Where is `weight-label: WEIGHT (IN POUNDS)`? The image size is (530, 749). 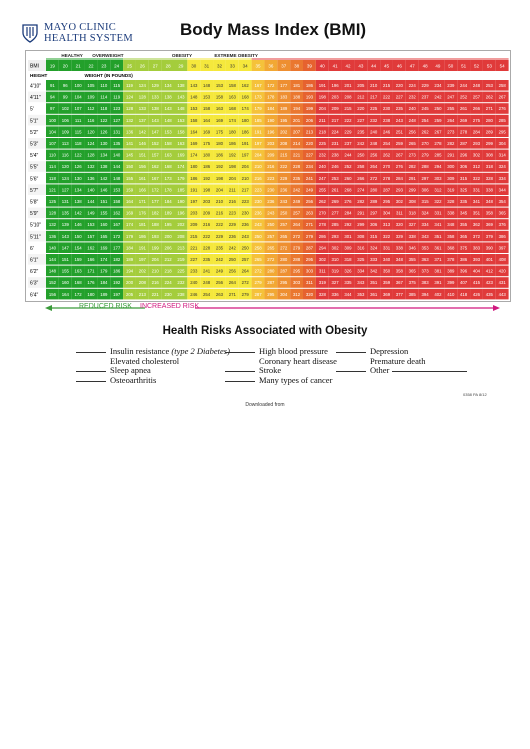 weight-label: WEIGHT (IN POUNDS) is located at coordinates (109, 75).